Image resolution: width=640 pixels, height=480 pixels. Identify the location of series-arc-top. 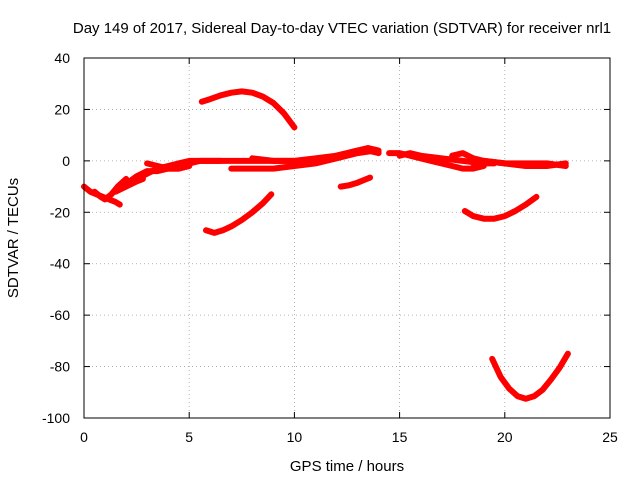
(248, 109).